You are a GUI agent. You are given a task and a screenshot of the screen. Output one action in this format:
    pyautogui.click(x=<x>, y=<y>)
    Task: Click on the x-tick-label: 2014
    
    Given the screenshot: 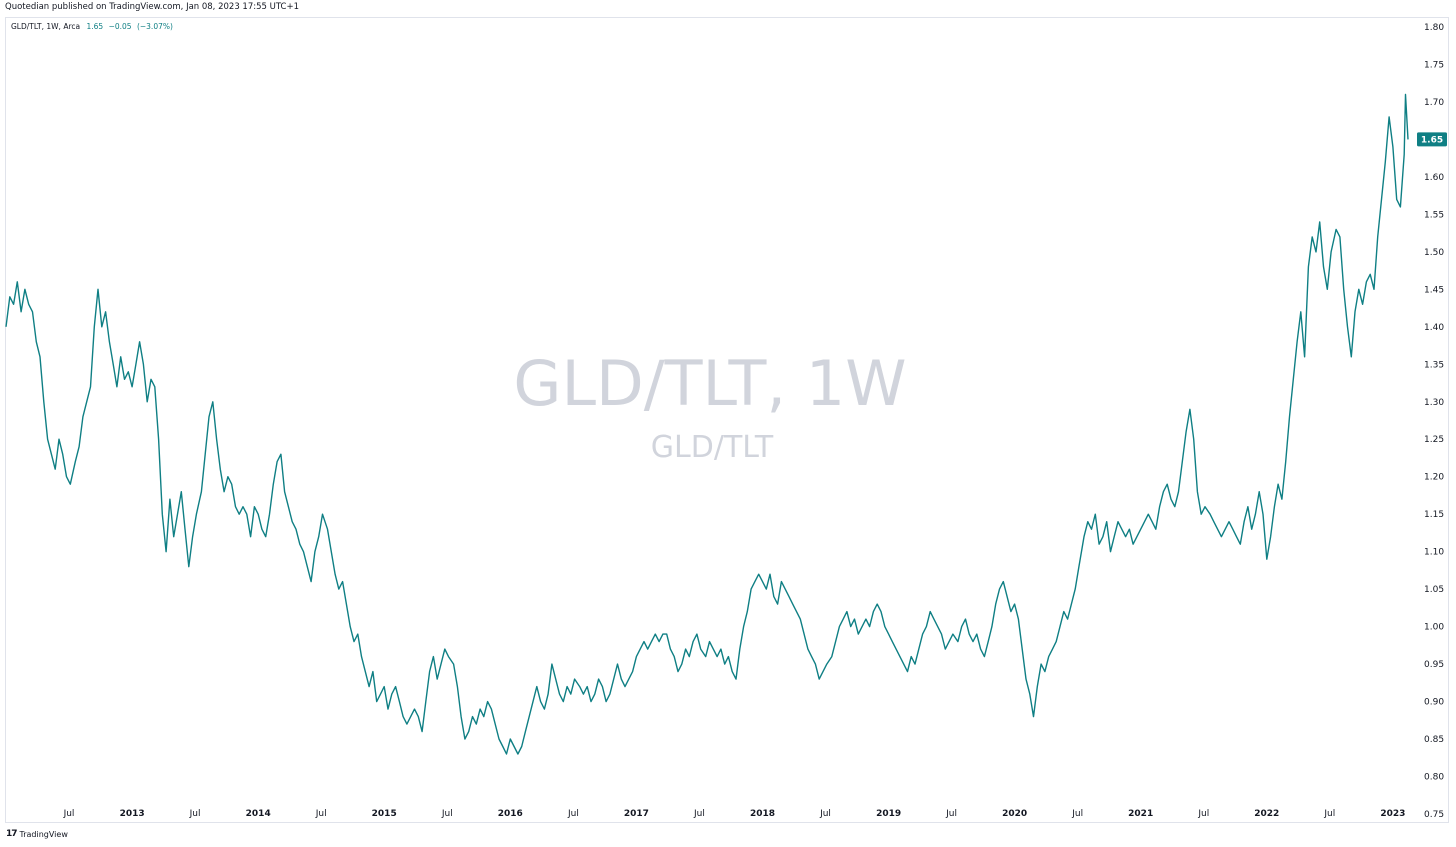 What is the action you would take?
    pyautogui.click(x=258, y=814)
    